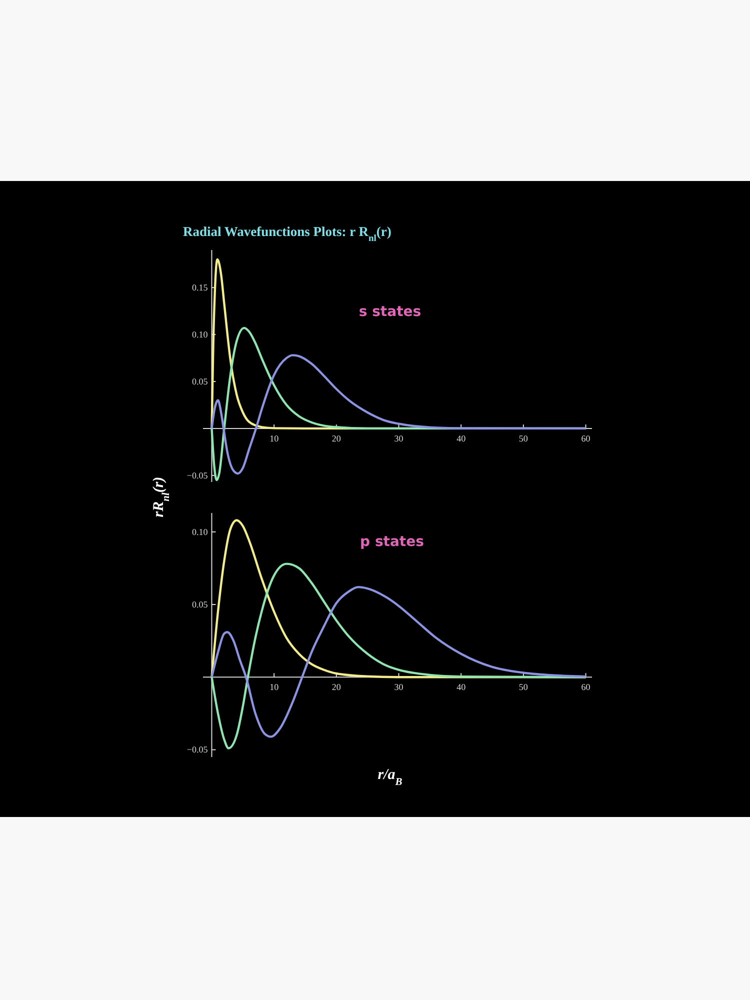  Describe the element at coordinates (390, 777) in the screenshot. I see `x-axis-title: r/a$_{B}$` at that location.